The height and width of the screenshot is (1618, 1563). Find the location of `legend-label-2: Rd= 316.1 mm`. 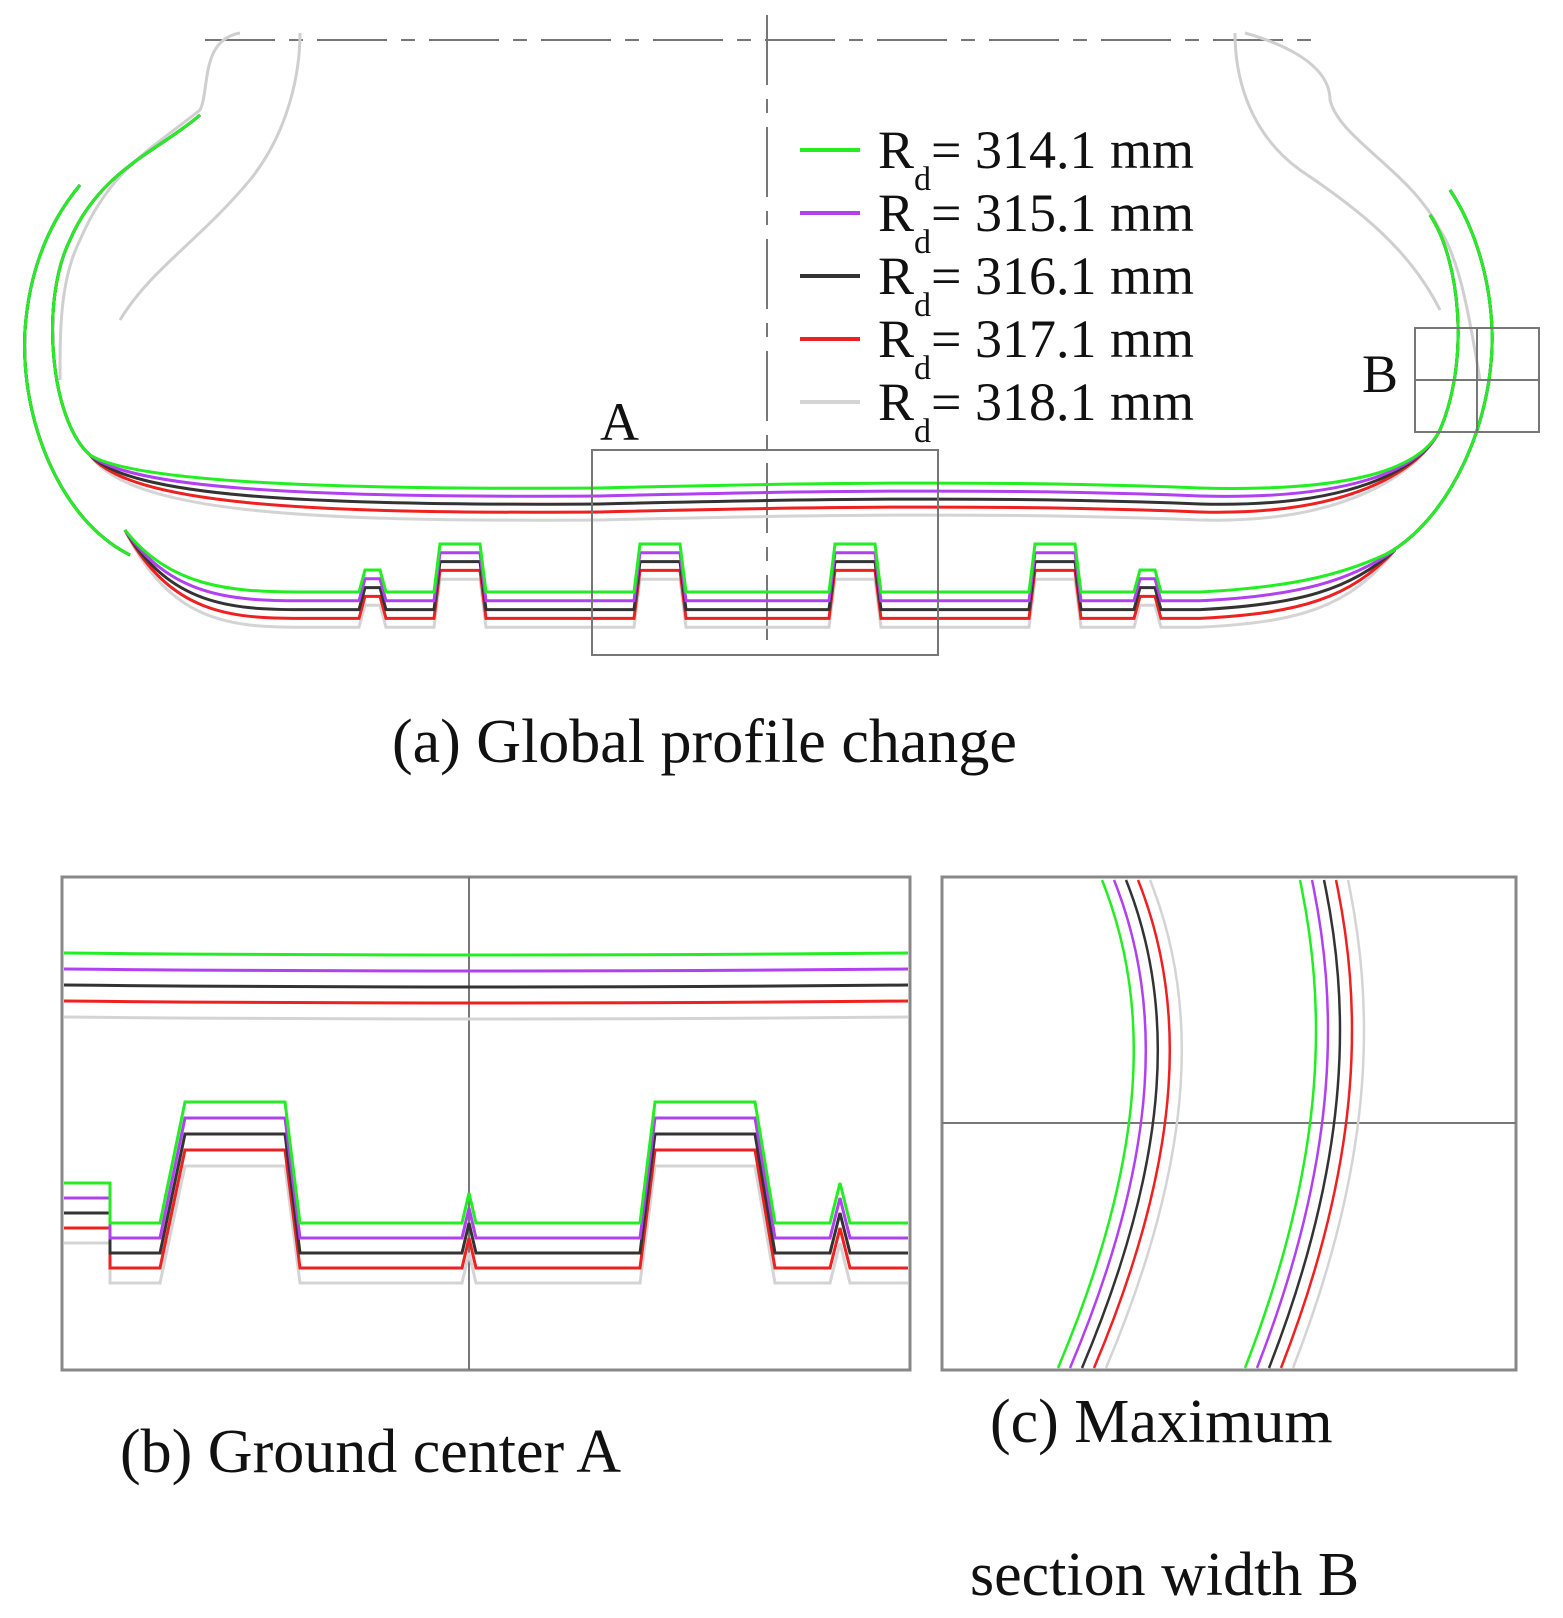

legend-label-2: Rd= 316.1 mm is located at coordinates (1036, 285).